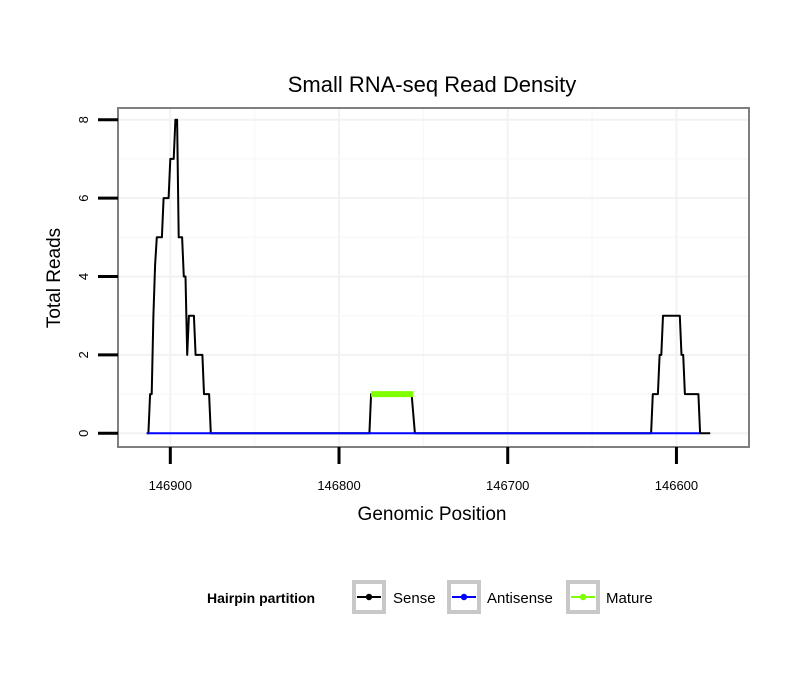 The image size is (810, 690). I want to click on legend-label-antisense: Antisense, so click(520, 598).